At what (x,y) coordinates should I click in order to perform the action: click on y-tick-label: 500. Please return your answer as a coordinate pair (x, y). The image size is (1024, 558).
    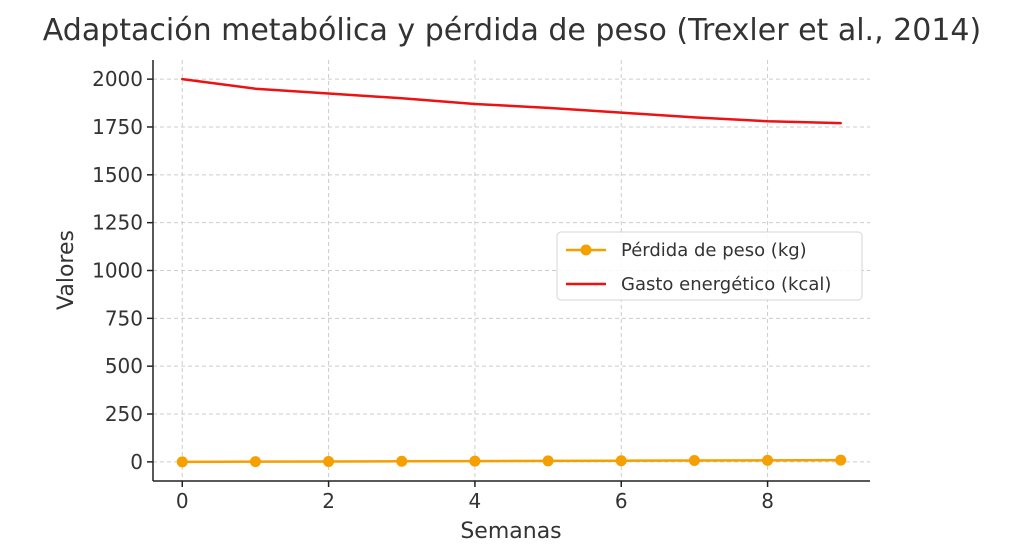
    Looking at the image, I should click on (124, 366).